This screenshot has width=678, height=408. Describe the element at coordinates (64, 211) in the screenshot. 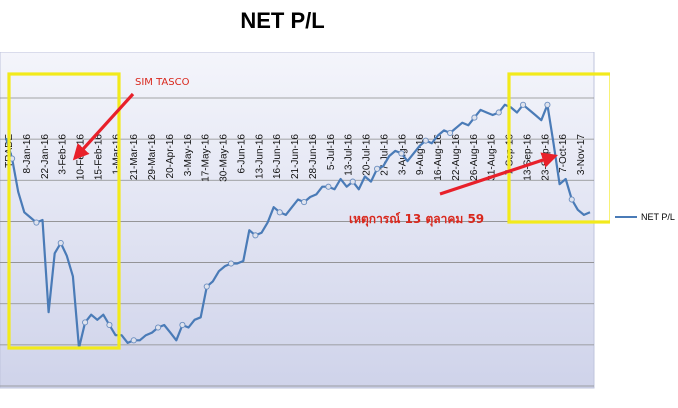

I see `highlight-box-sim-tasco` at that location.